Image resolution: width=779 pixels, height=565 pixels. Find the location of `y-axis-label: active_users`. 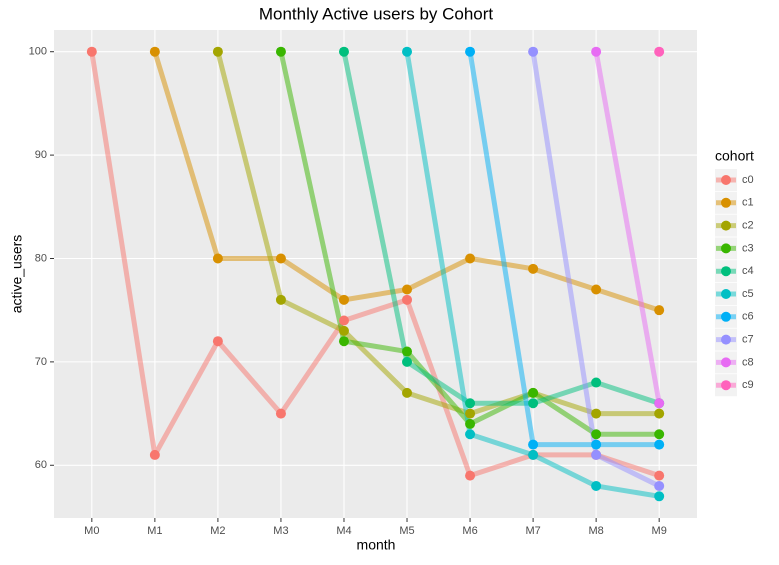

y-axis-label: active_users is located at coordinates (17, 274).